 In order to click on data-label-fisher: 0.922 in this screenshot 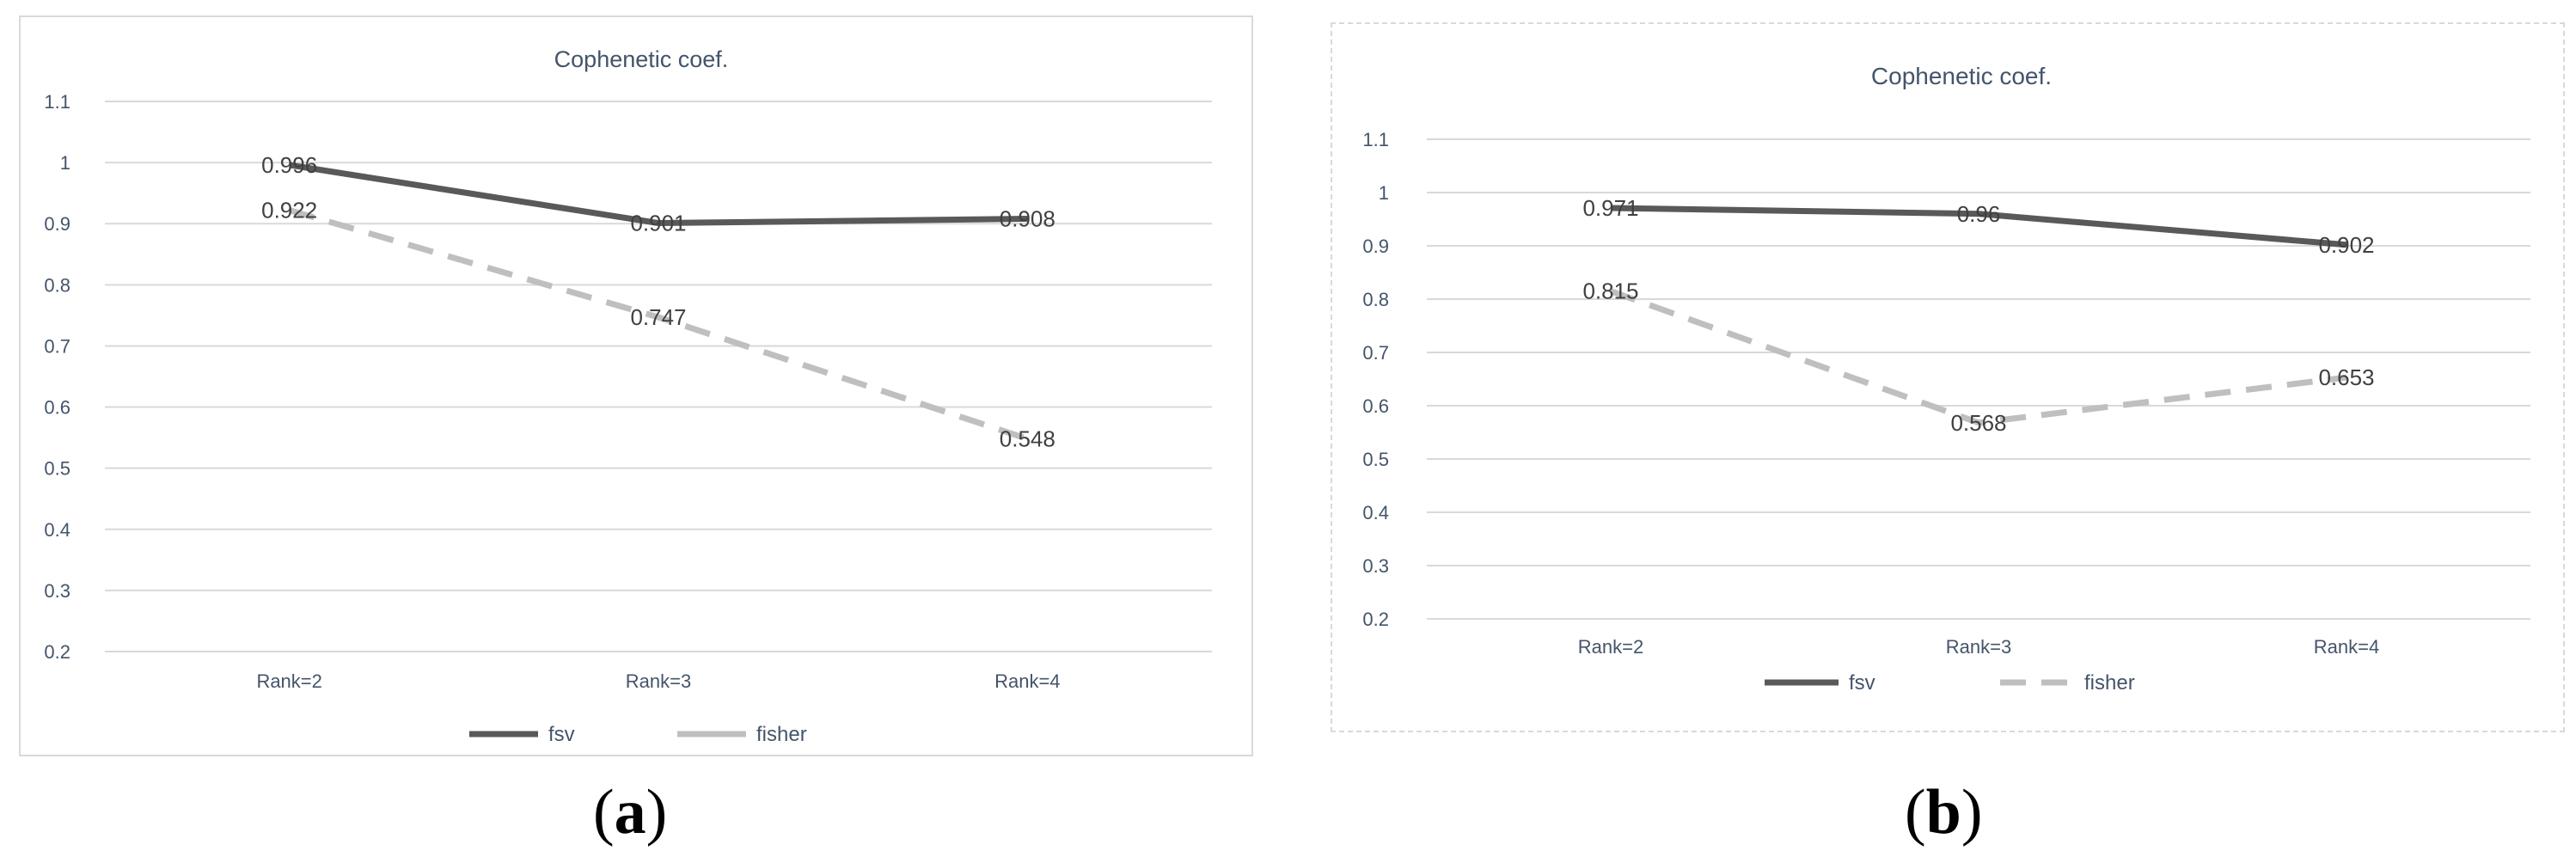, I will do `click(289, 210)`.